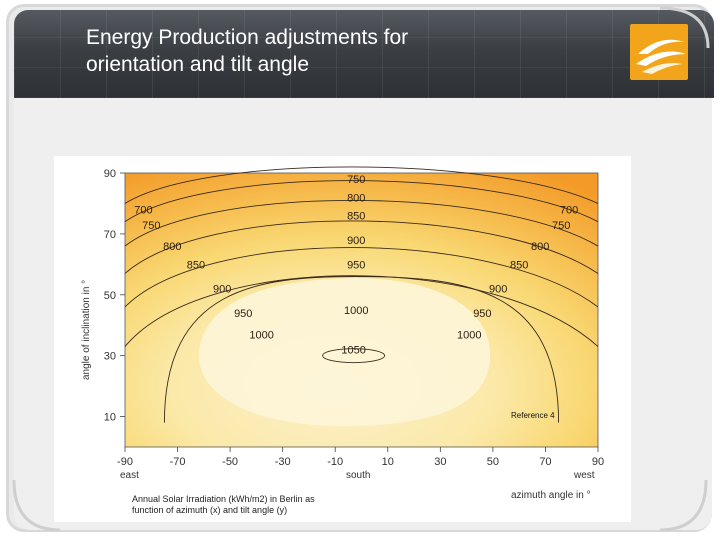 Image resolution: width=720 pixels, height=540 pixels. I want to click on x-dir-south: south, so click(358, 475).